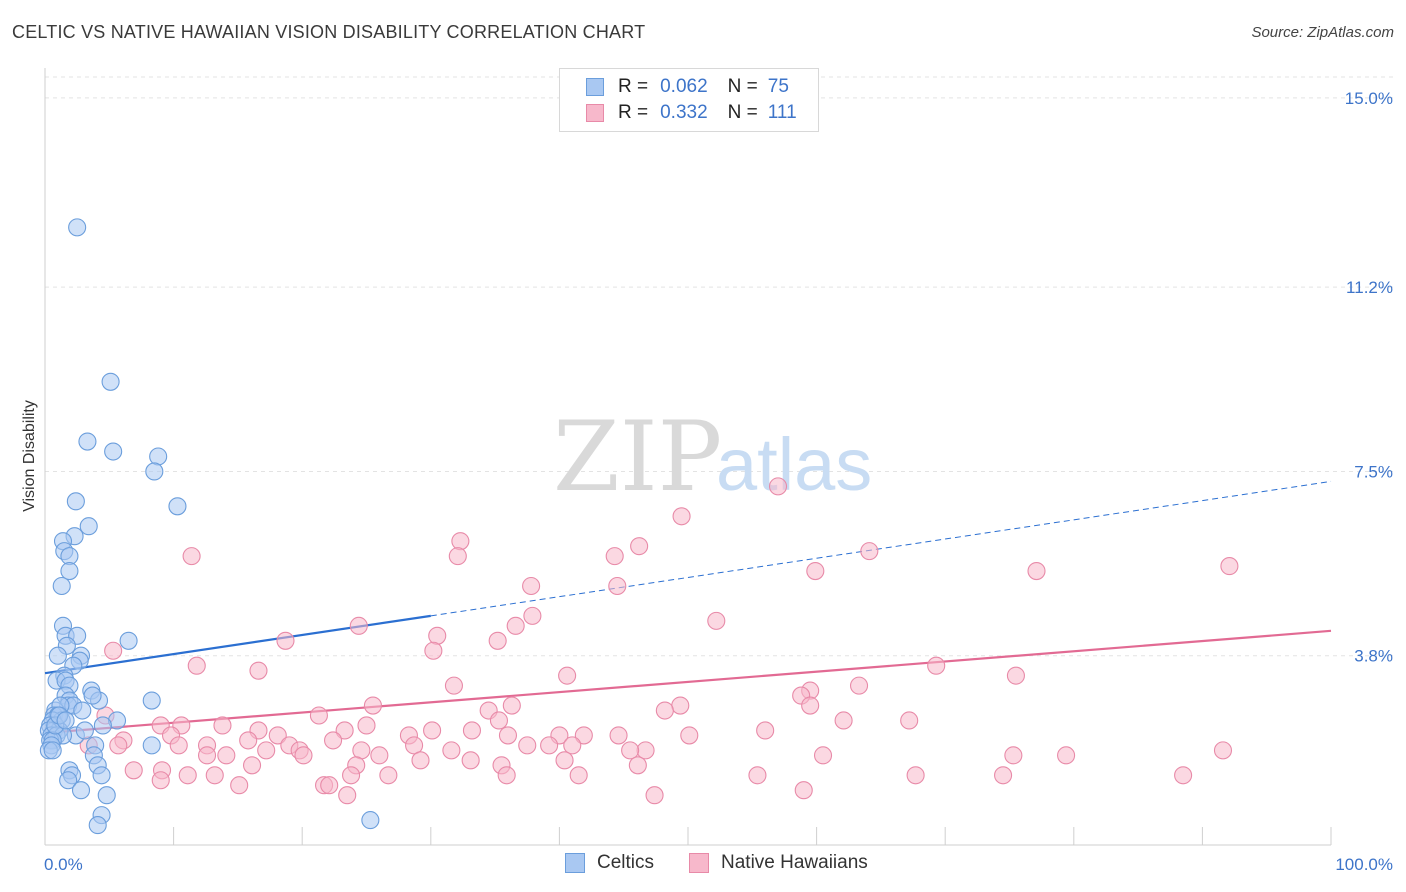 This screenshot has height=892, width=1406. I want to click on watermark-zip: ZIP, so click(637, 457).